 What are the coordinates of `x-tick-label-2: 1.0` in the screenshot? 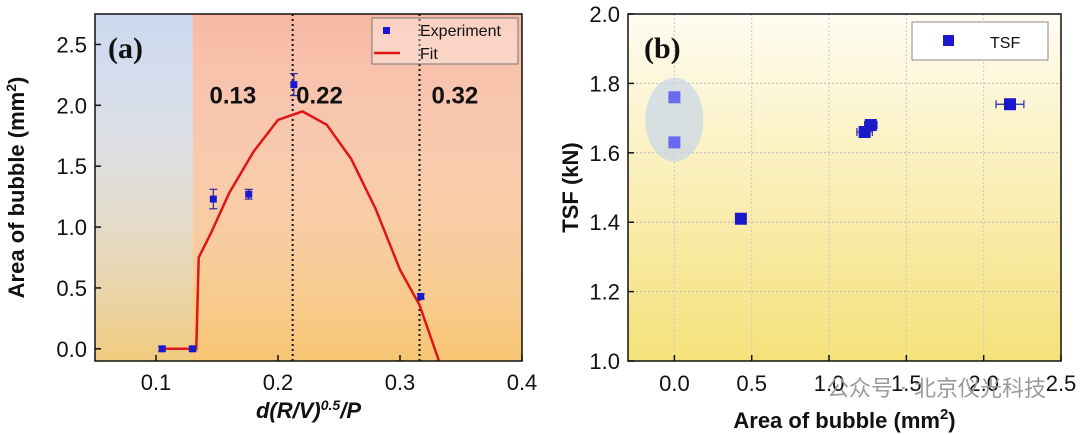 It's located at (829, 383).